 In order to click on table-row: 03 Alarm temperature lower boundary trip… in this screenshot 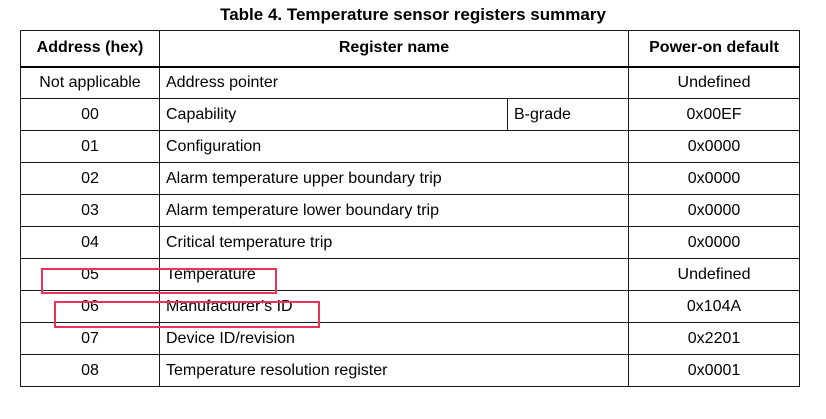, I will do `click(410, 210)`.